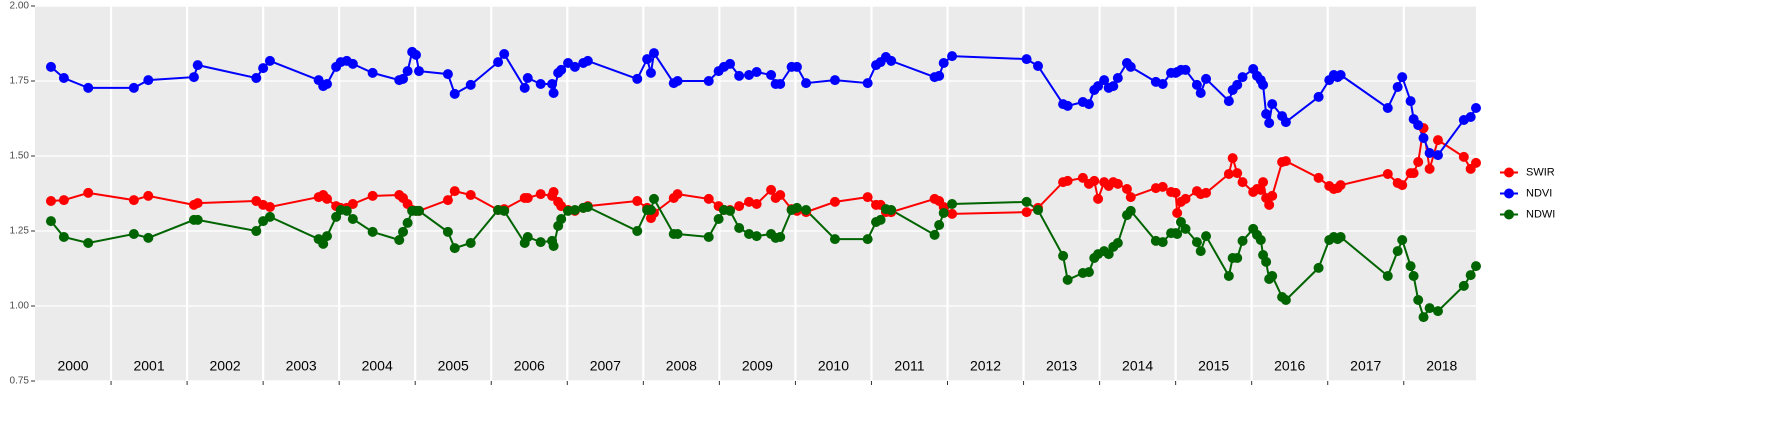 Image resolution: width=1773 pixels, height=442 pixels. What do you see at coordinates (377, 366) in the screenshot?
I see `year-label: 2004` at bounding box center [377, 366].